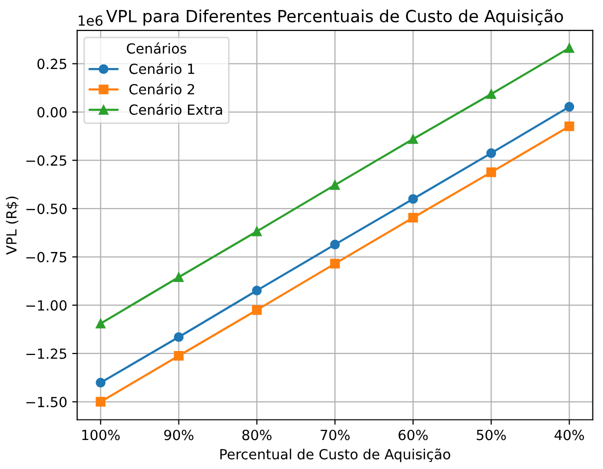  Describe the element at coordinates (46, 209) in the screenshot. I see `y-tick-label: −0.50` at that location.